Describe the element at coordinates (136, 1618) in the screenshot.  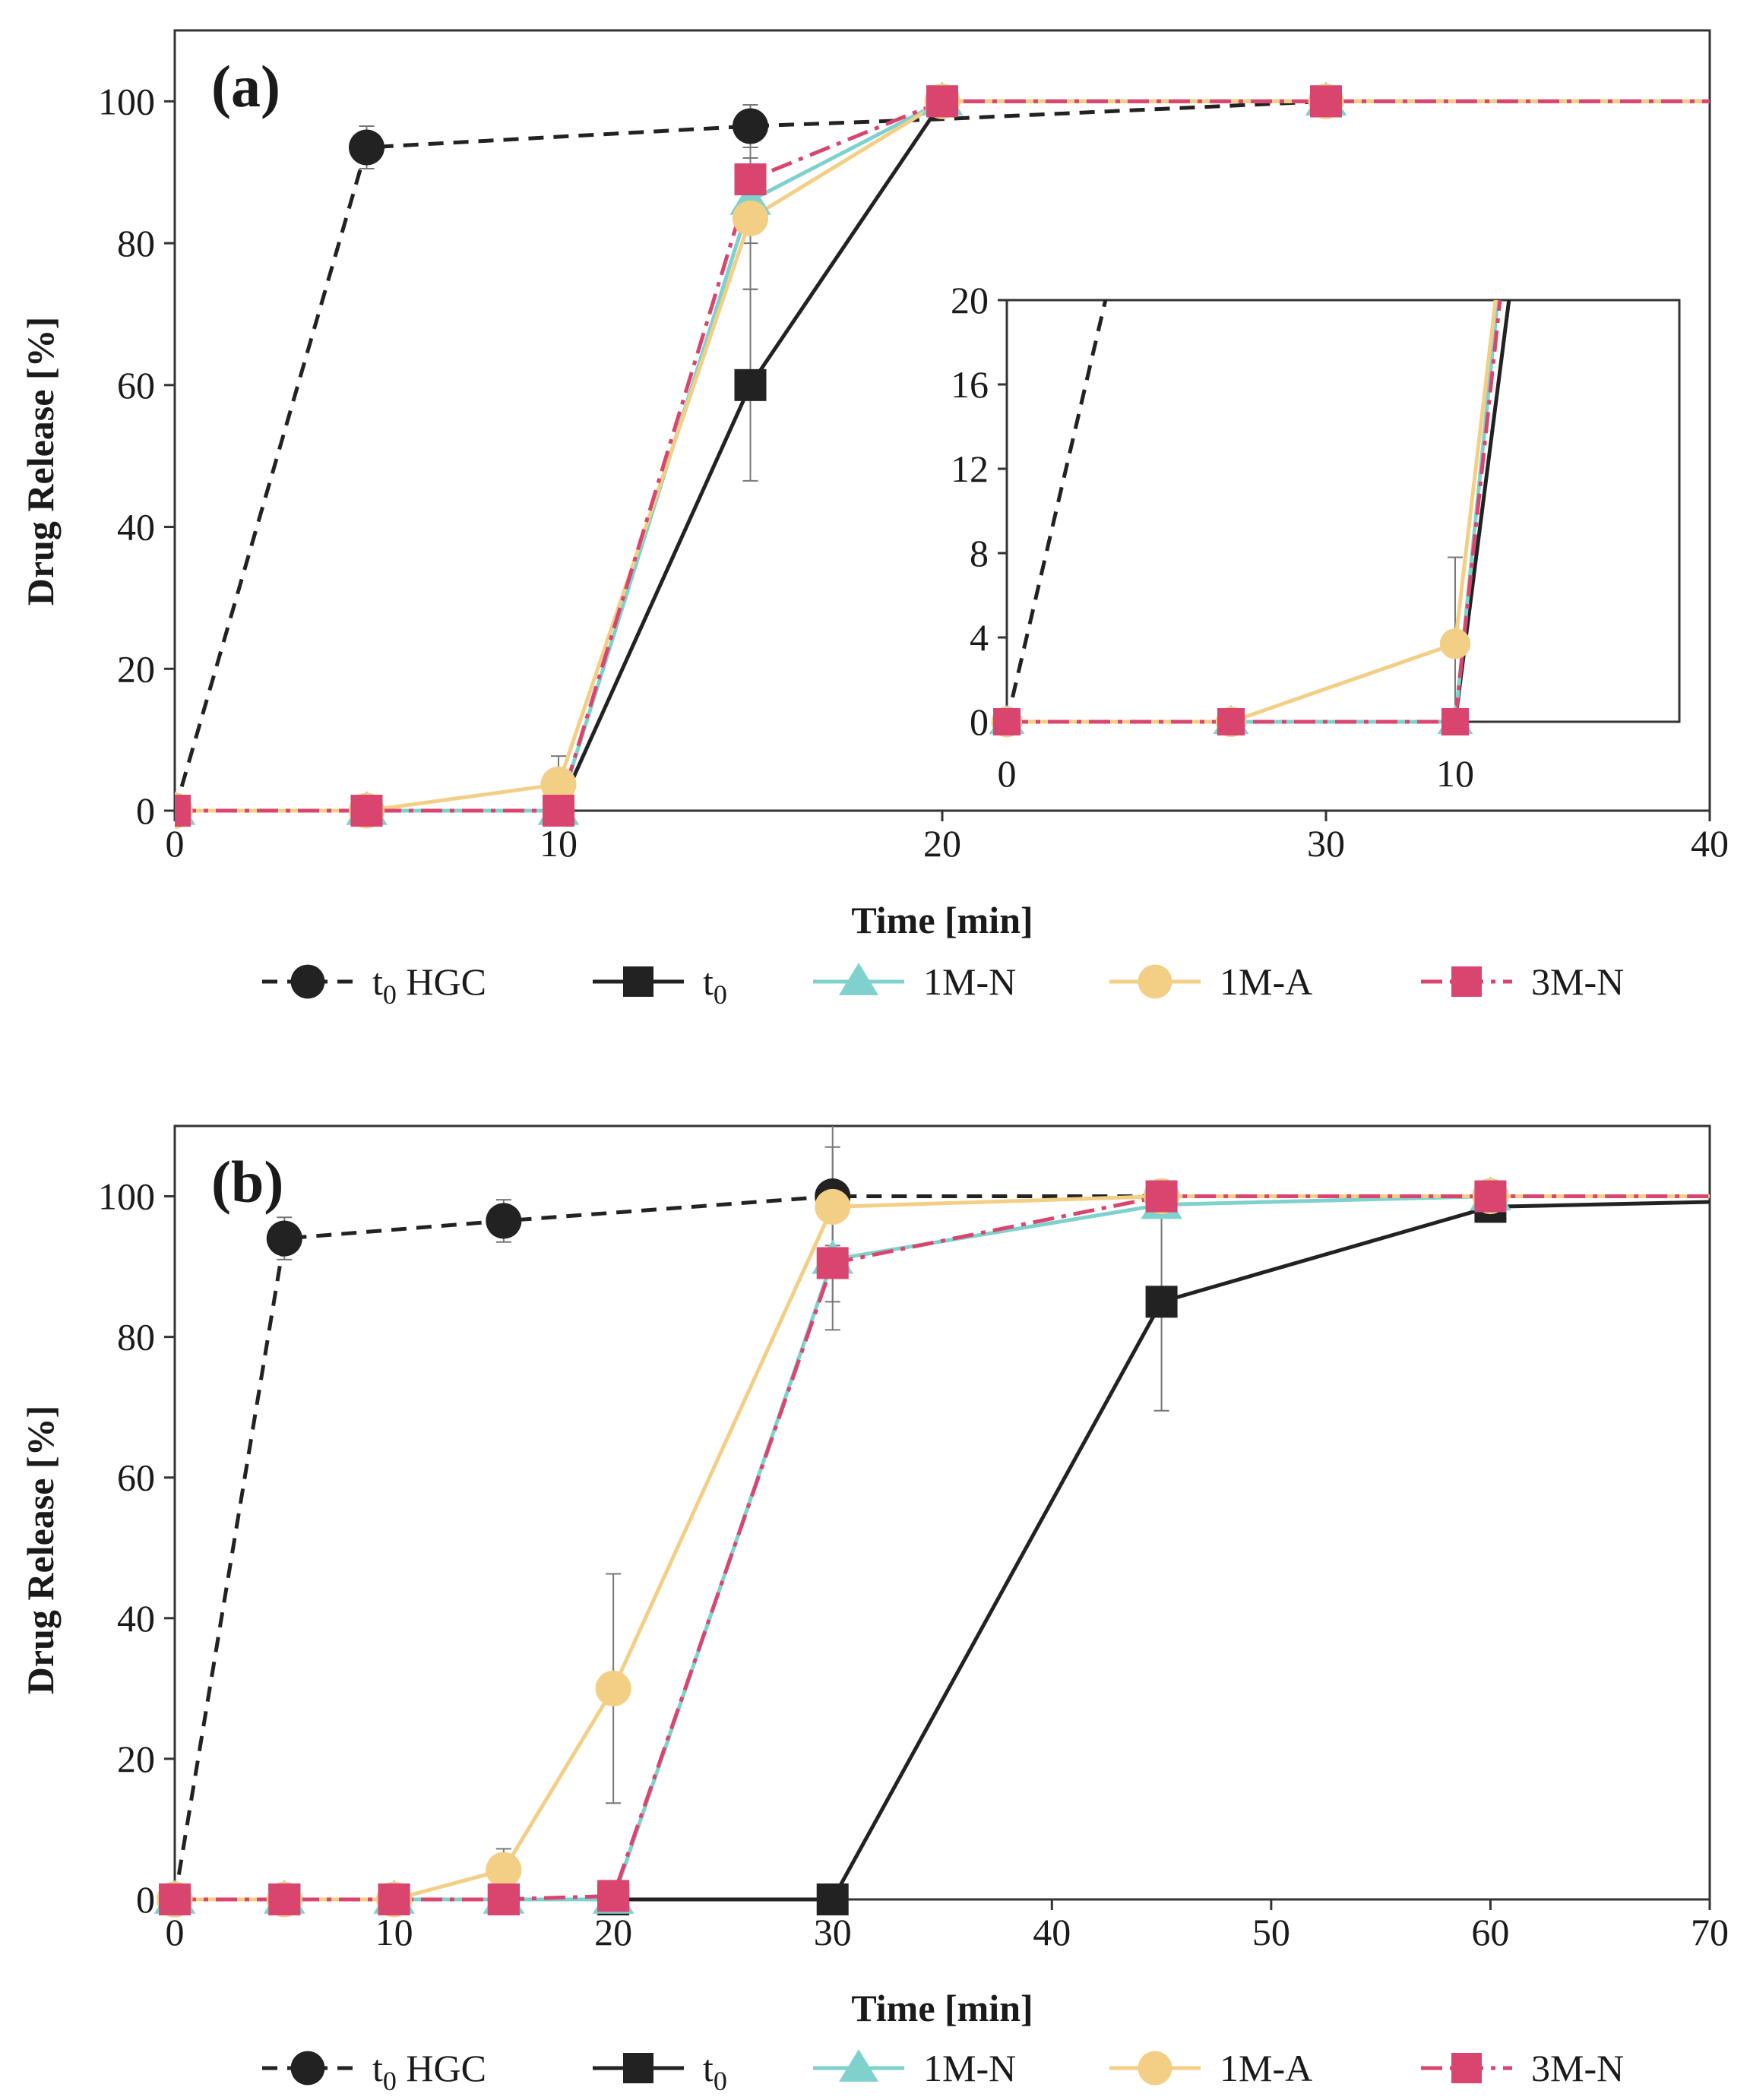
I see `panel-b-ytick-label: 40` at that location.